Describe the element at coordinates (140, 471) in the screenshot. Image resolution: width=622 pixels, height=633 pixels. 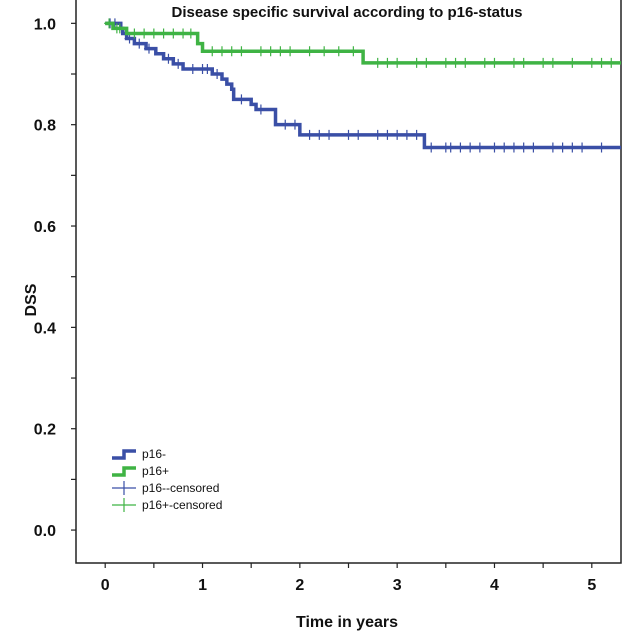
I see `legend-item: p16+` at that location.